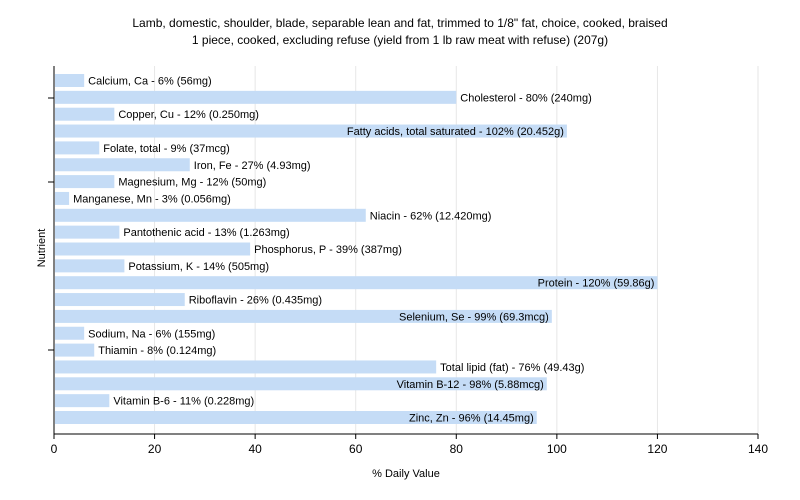  I want to click on x-tick-label: 120, so click(657, 449).